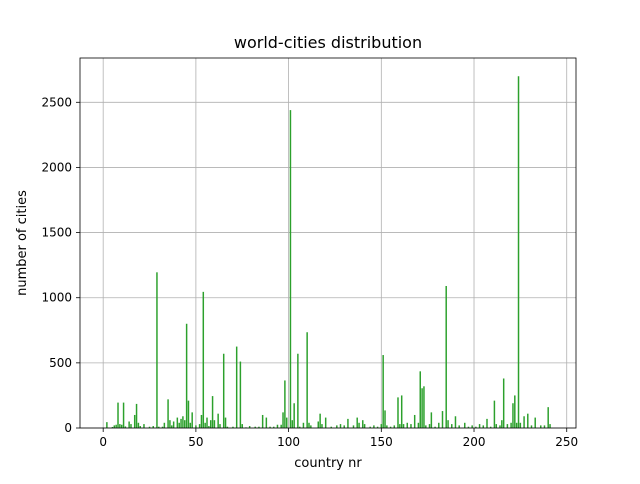  What do you see at coordinates (56, 233) in the screenshot?
I see `y-tick-label: 1500` at bounding box center [56, 233].